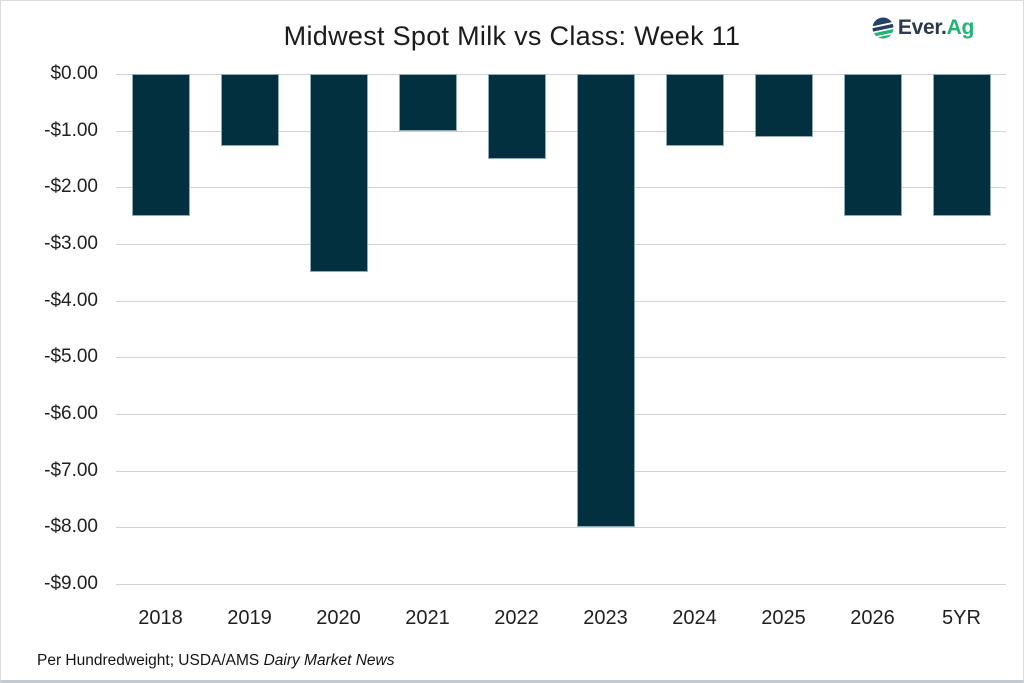  I want to click on everag-logo-text-ever: Ever., so click(922, 27).